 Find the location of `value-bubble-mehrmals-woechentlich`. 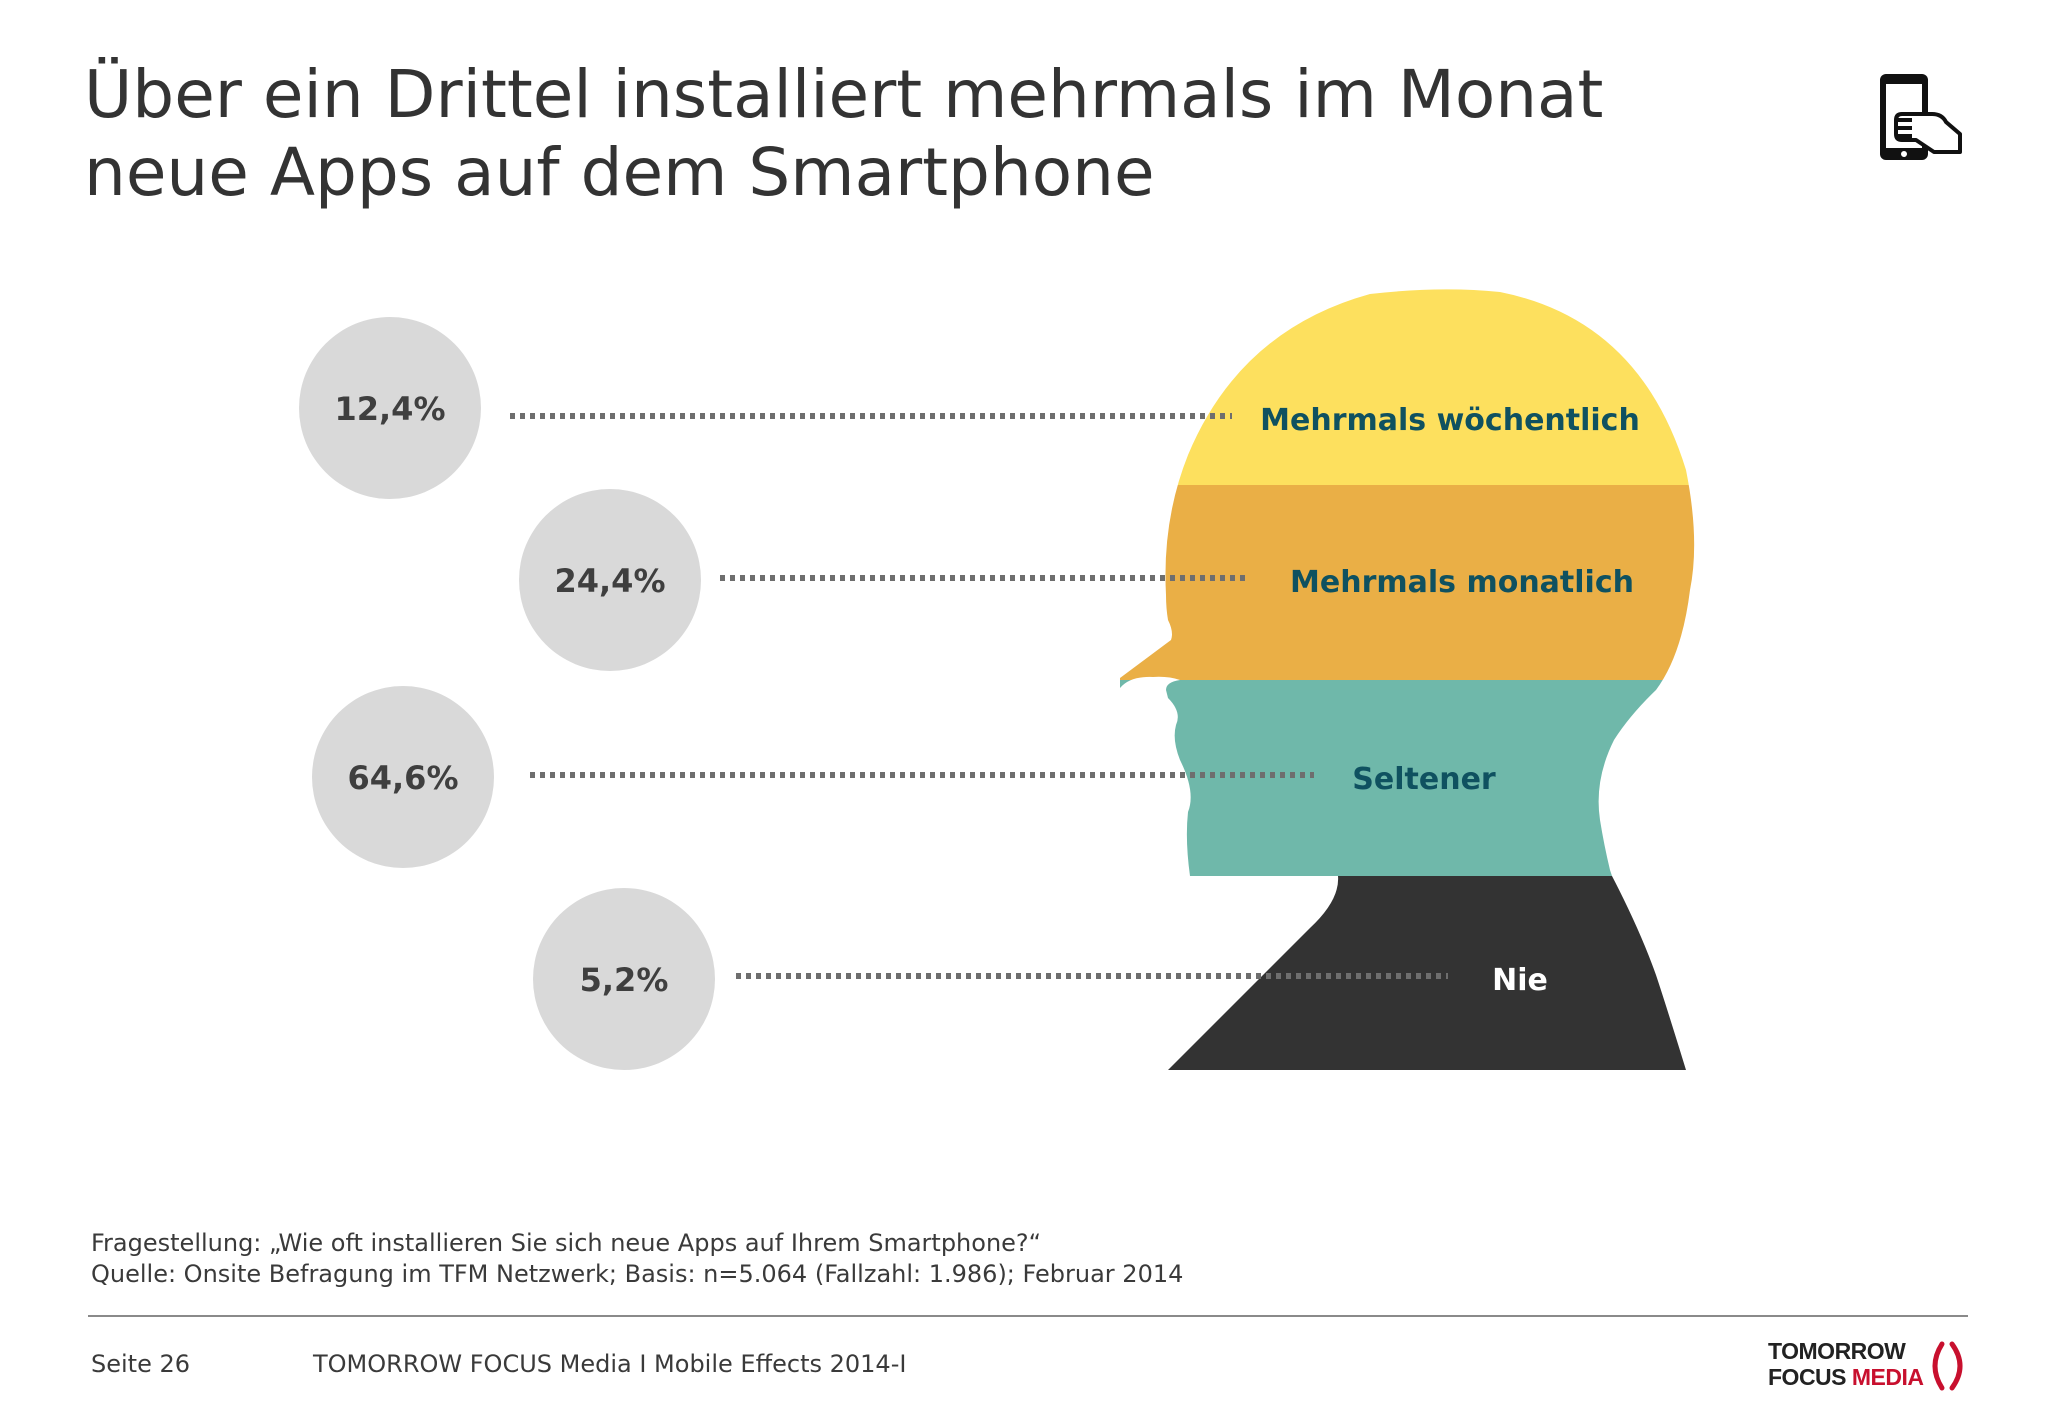

value-bubble-mehrmals-woechentlich is located at coordinates (390, 408).